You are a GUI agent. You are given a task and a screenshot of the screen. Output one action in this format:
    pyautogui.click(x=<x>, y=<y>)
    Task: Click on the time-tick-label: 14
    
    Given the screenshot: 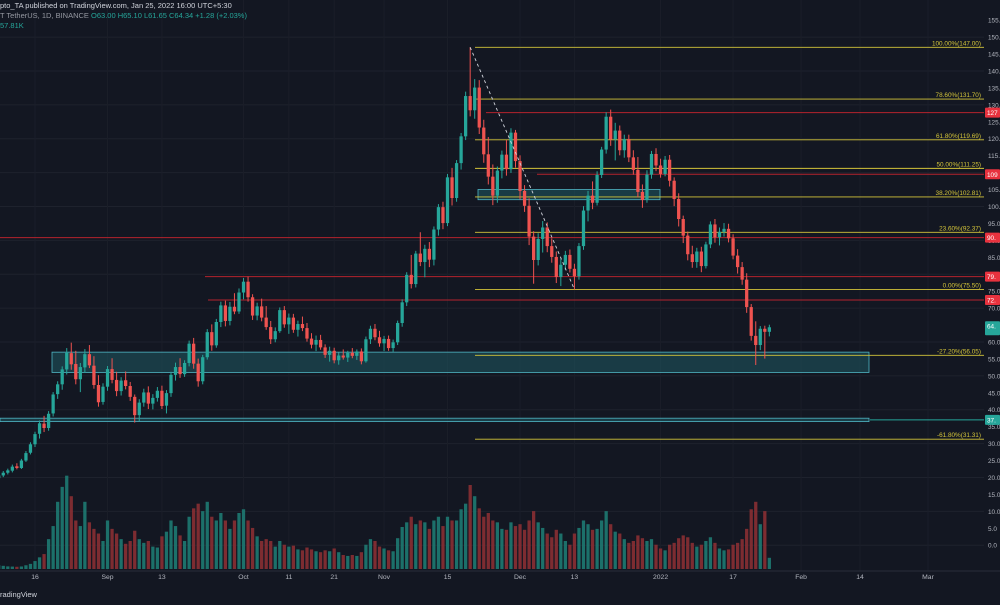 What is the action you would take?
    pyautogui.click(x=860, y=577)
    